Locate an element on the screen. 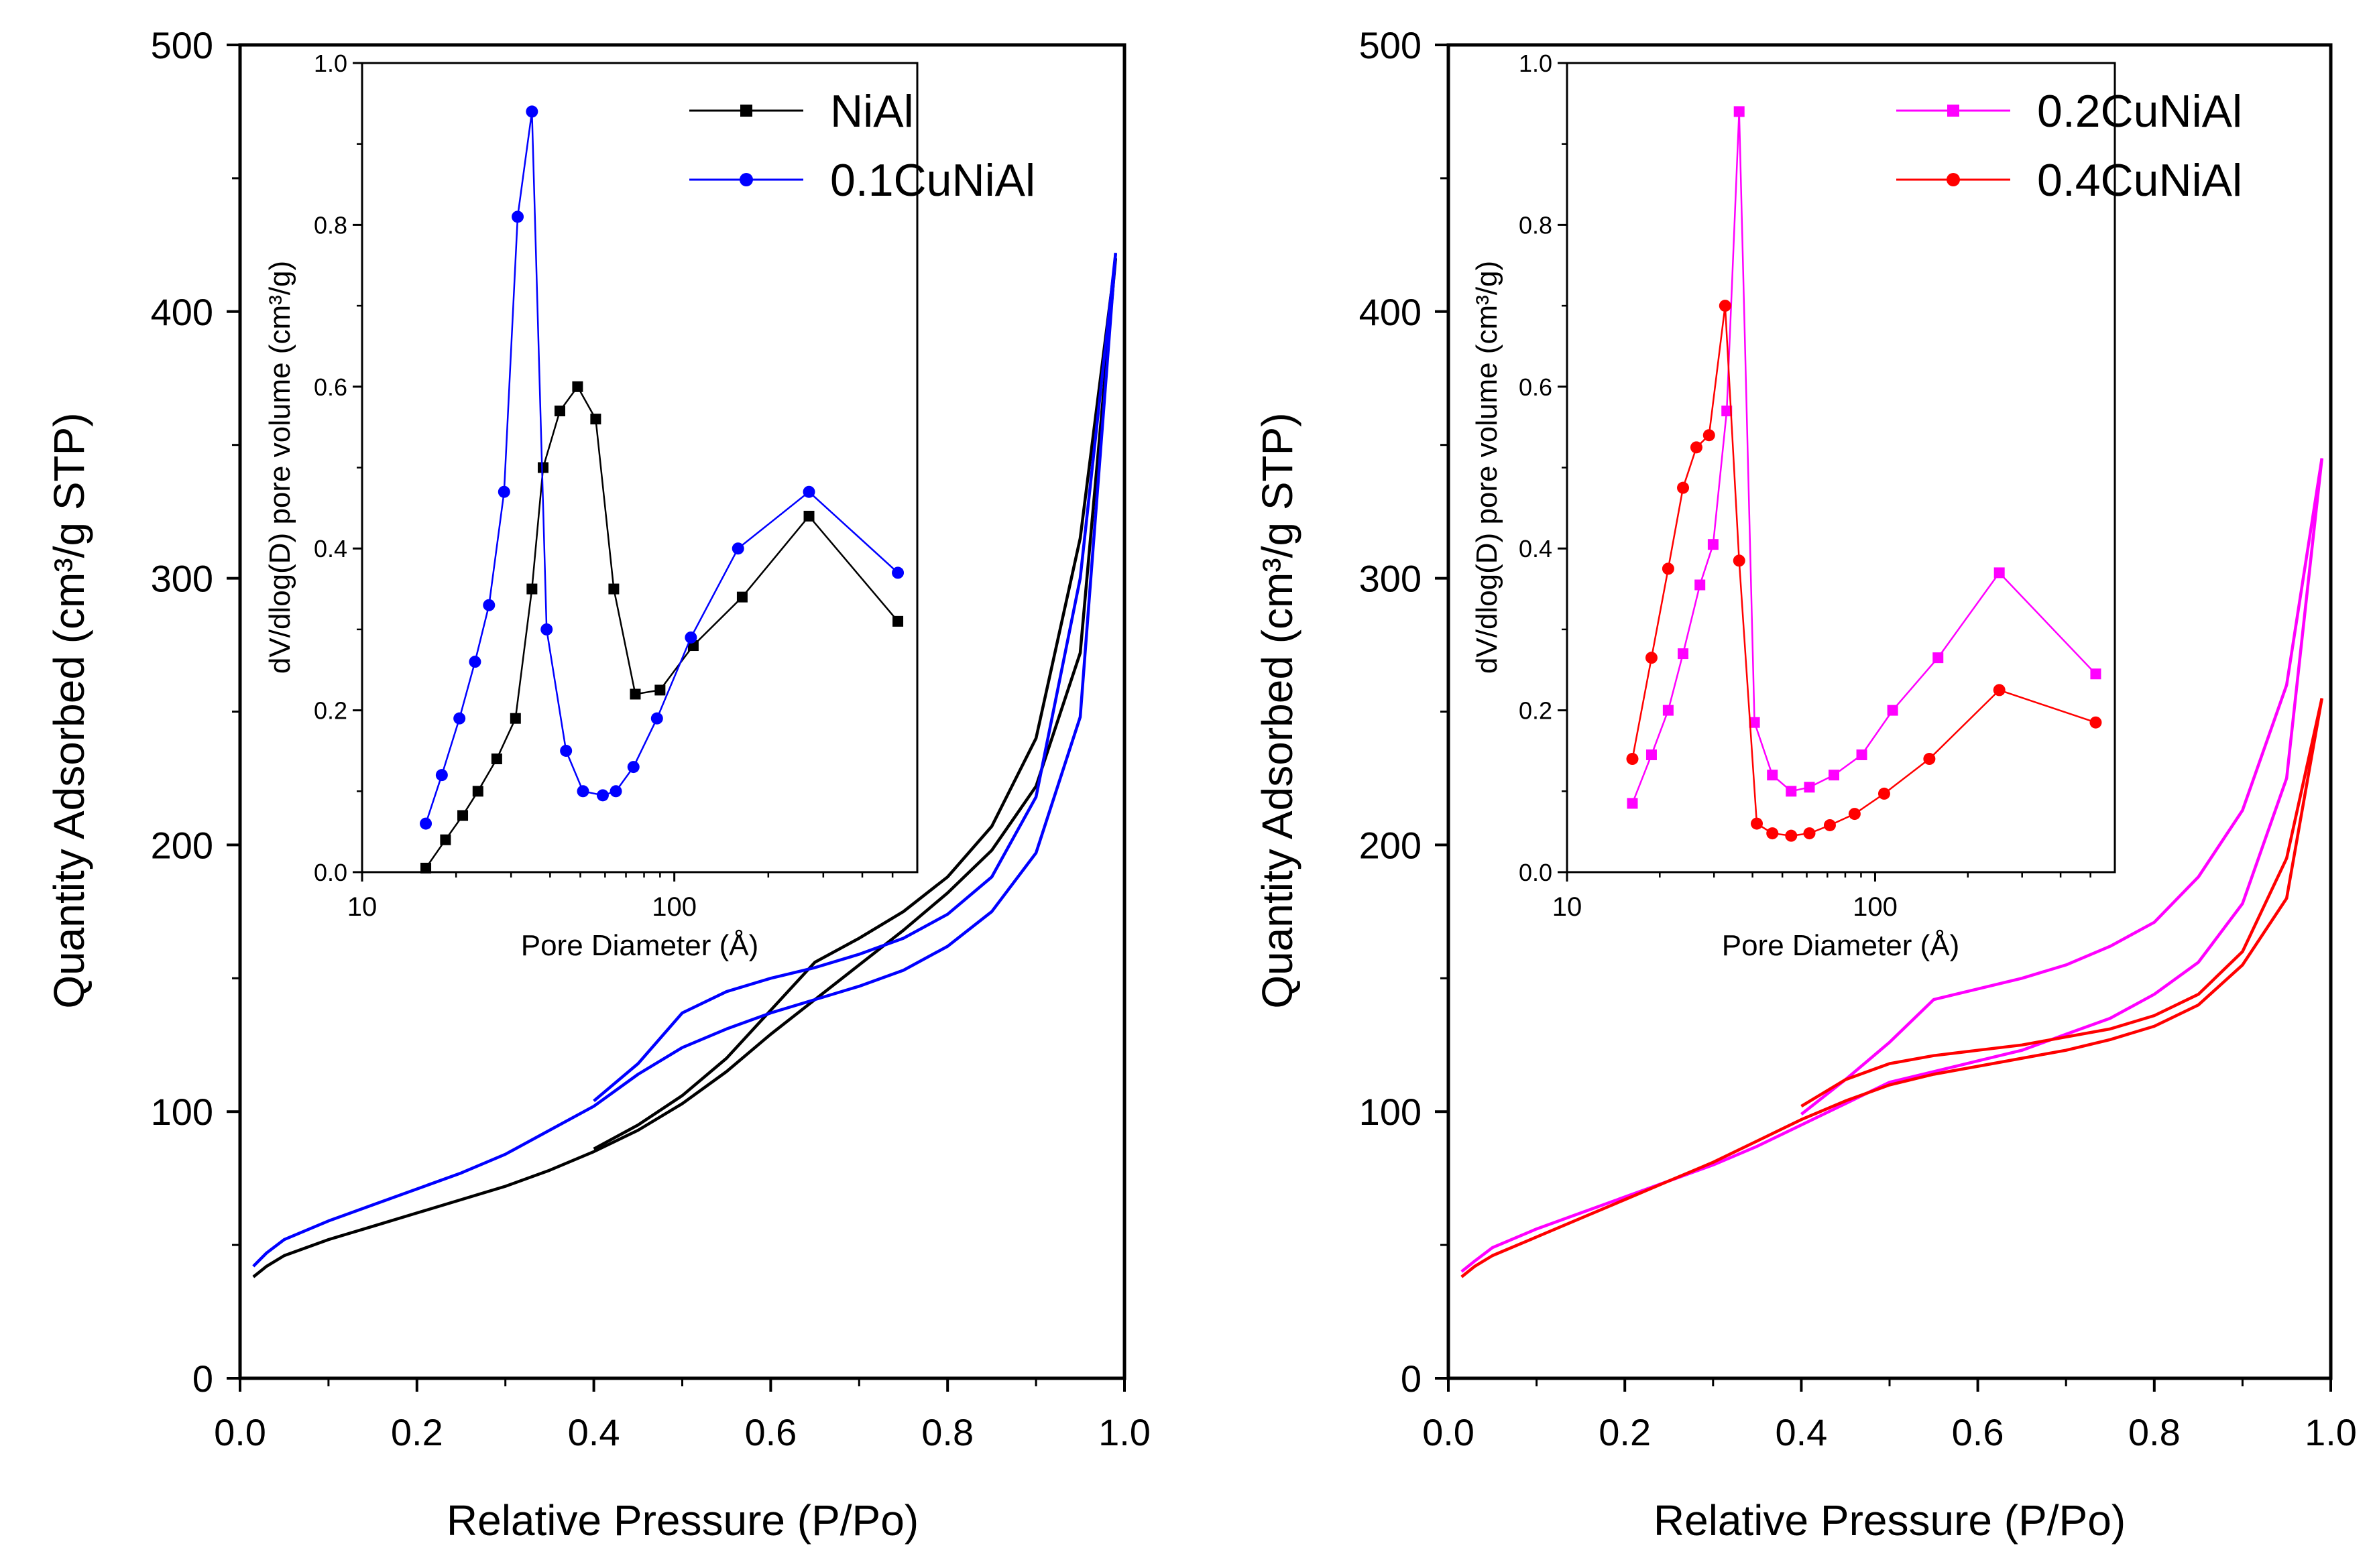 The width and height of the screenshot is (2373, 1568). right-y-tick-label: 400 is located at coordinates (1391, 312).